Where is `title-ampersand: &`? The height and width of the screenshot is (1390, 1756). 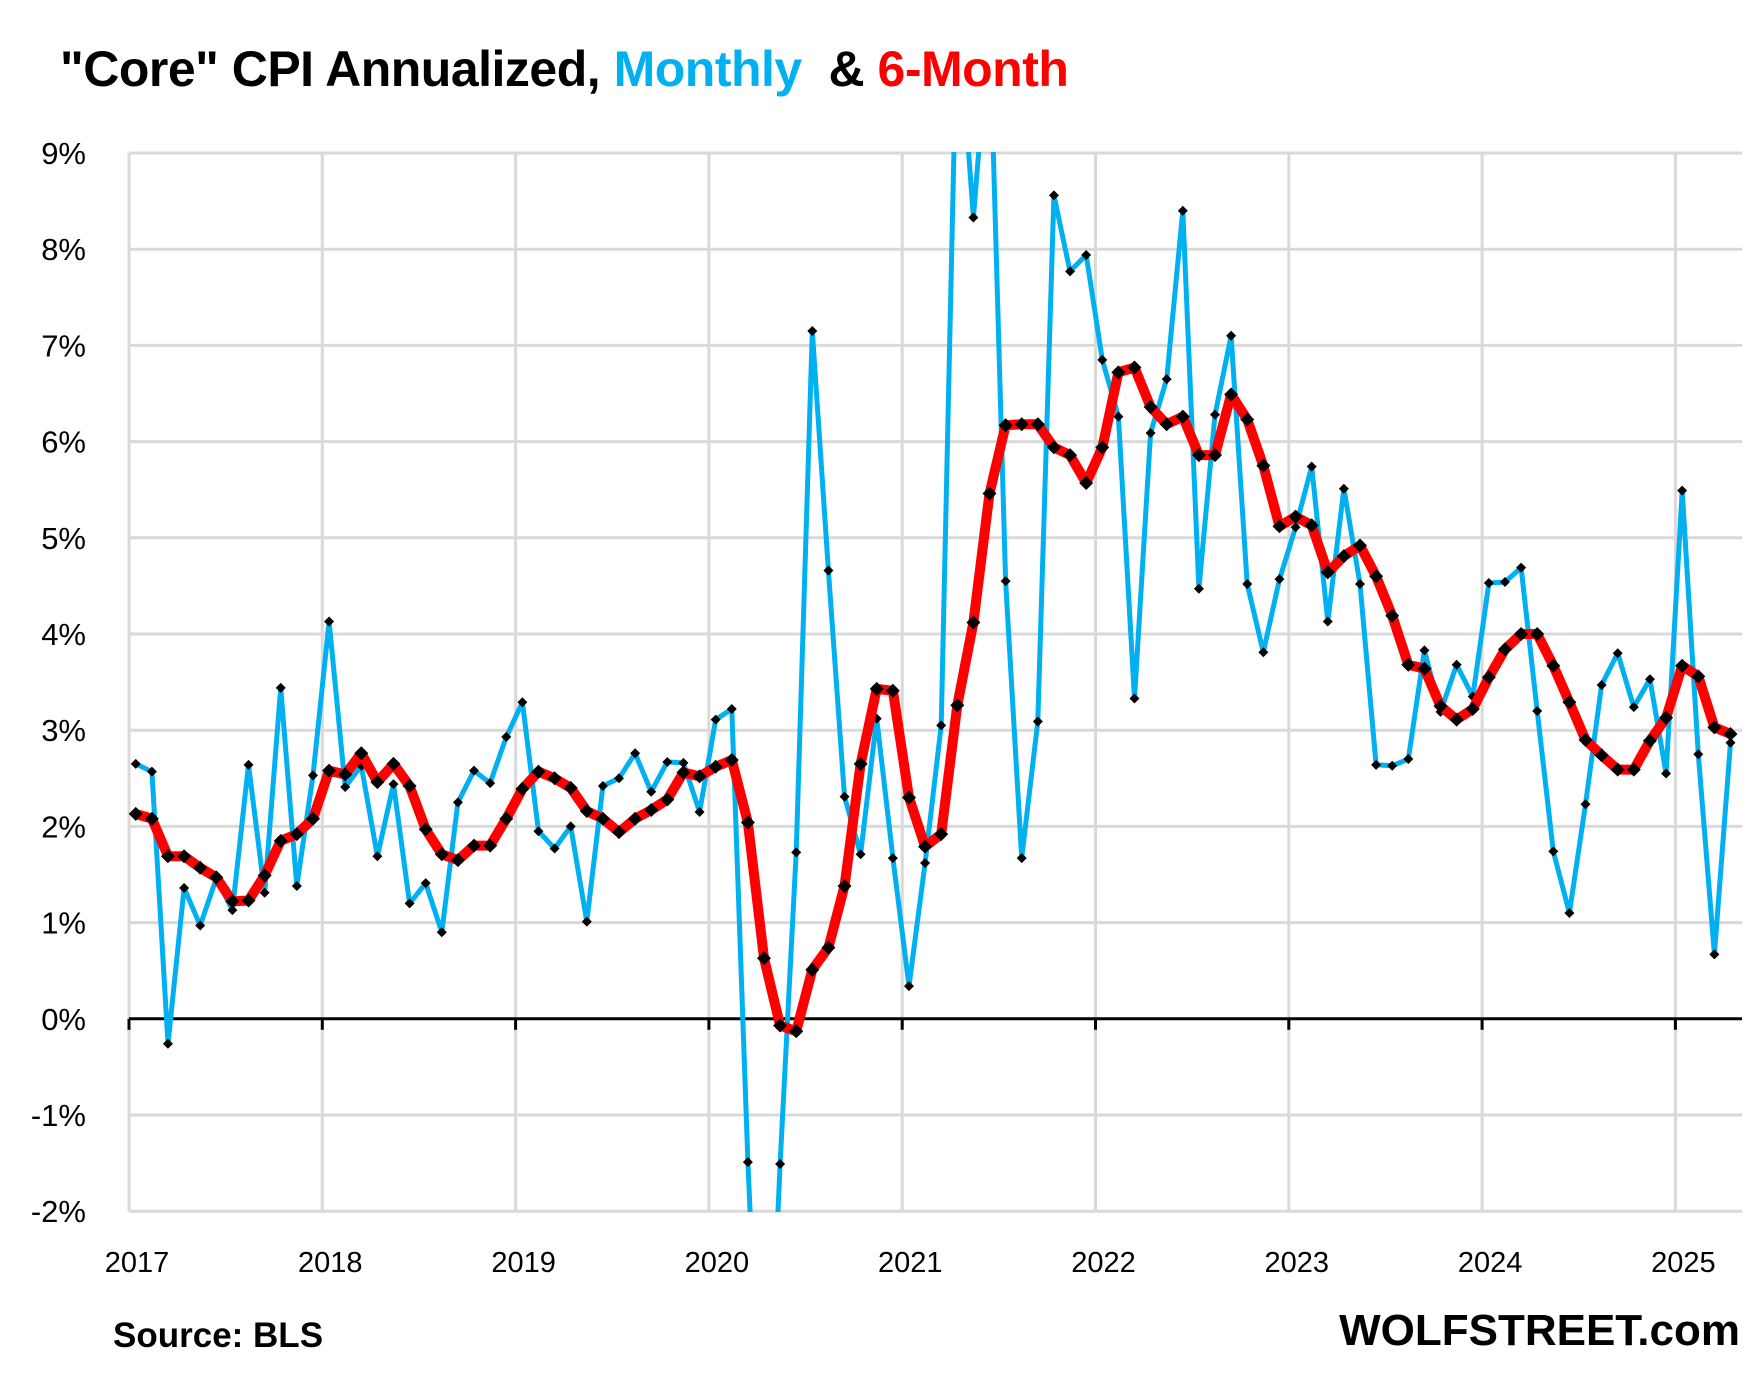 title-ampersand: & is located at coordinates (839, 69).